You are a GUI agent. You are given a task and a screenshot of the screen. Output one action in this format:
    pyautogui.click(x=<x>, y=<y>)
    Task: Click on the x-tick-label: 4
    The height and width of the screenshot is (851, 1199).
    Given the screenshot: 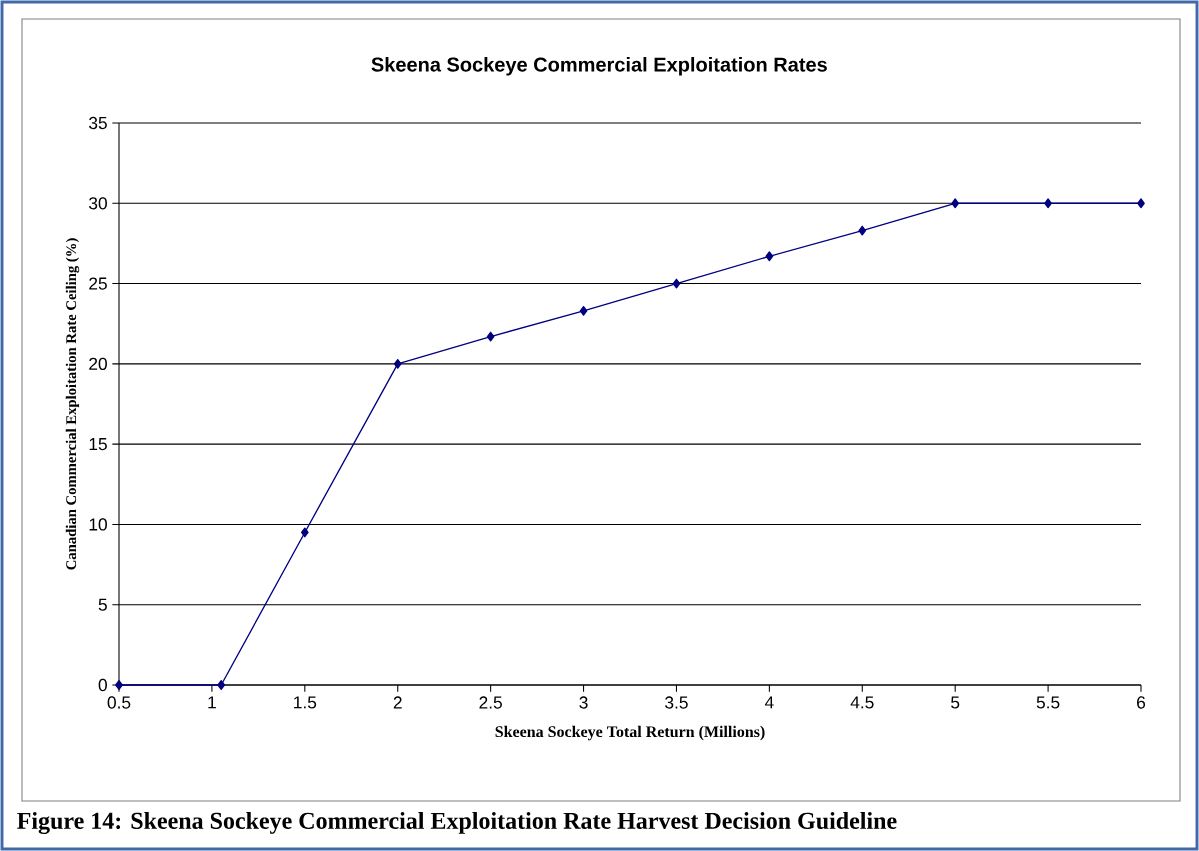 What is the action you would take?
    pyautogui.click(x=769, y=702)
    